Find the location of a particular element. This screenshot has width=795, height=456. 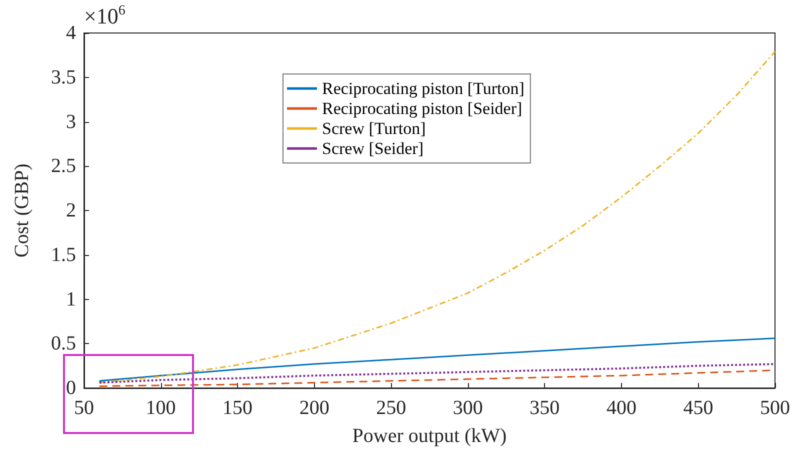

y-tick-label: 0 is located at coordinates (71, 388).